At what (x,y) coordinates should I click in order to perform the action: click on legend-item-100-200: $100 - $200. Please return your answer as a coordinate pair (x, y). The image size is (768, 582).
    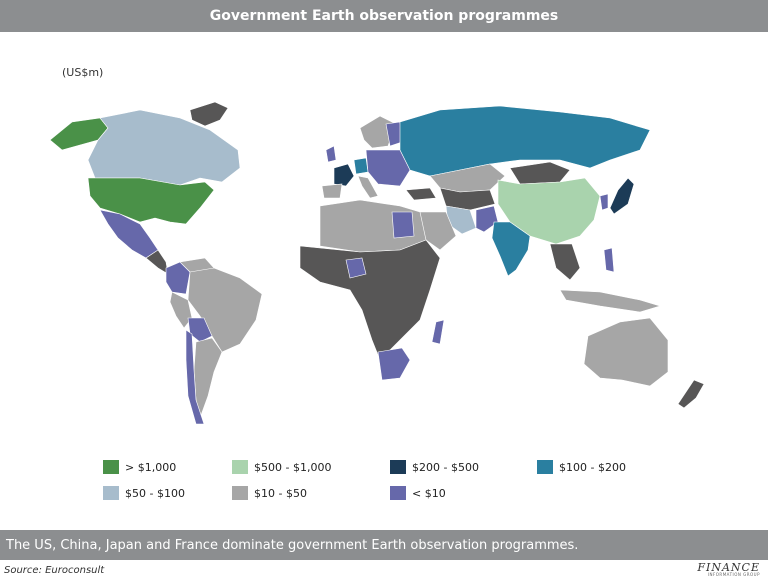
    Looking at the image, I should click on (581, 467).